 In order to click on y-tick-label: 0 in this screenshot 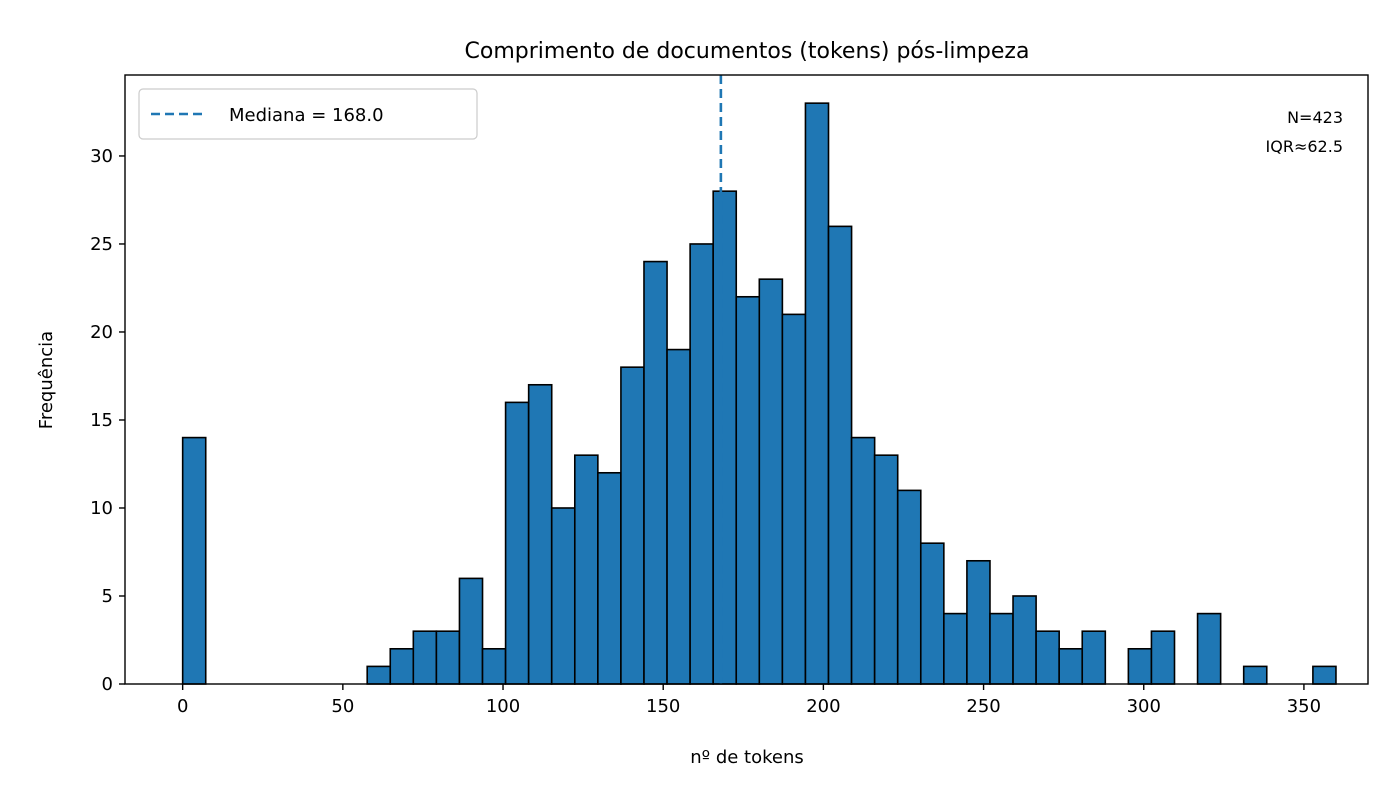, I will do `click(107, 684)`.